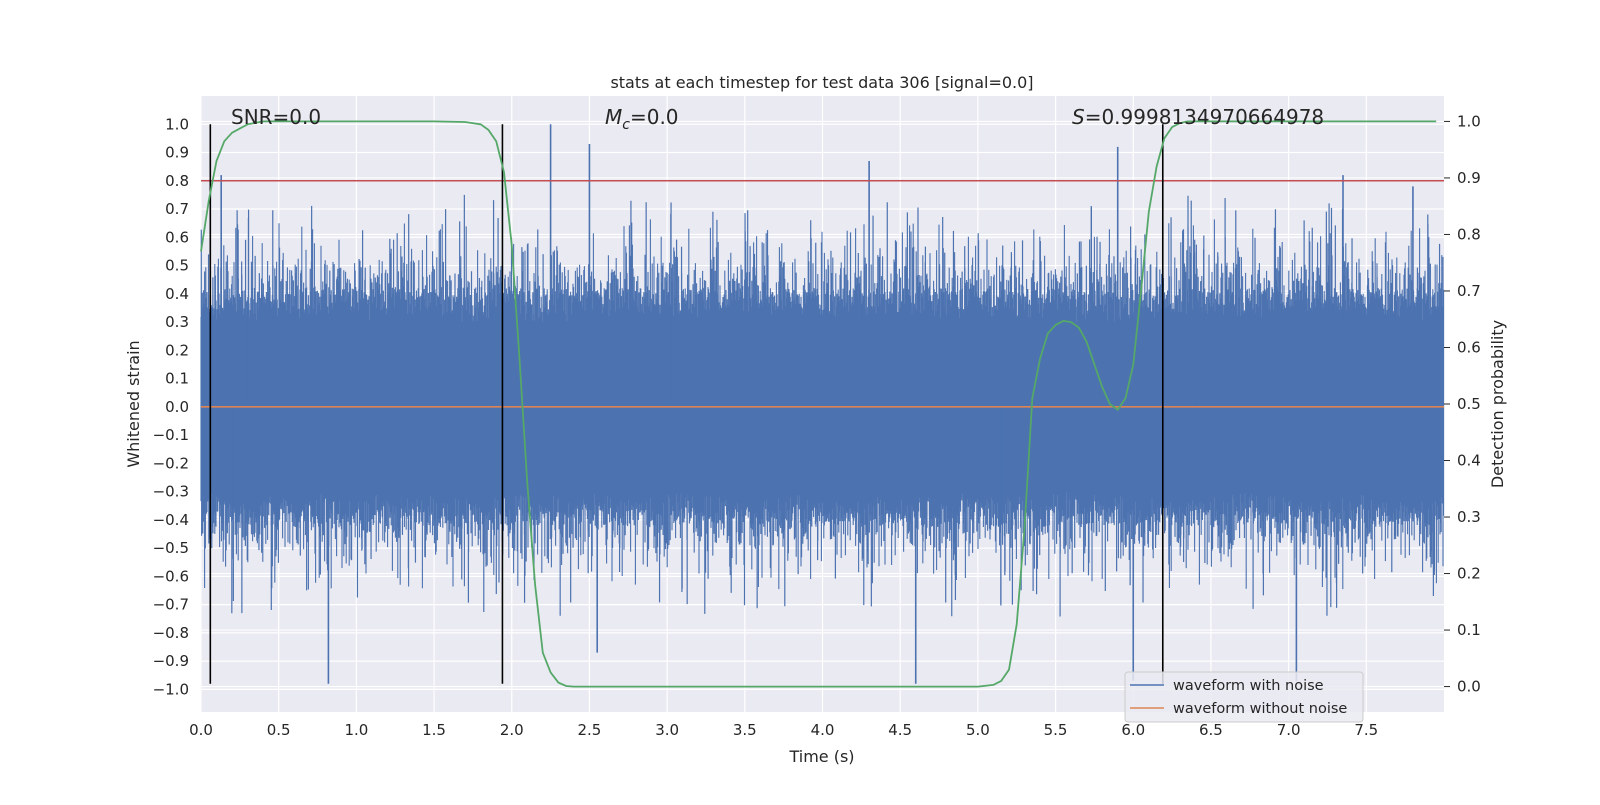  I want to click on mc-annotation: Mc=0.0, so click(642, 119).